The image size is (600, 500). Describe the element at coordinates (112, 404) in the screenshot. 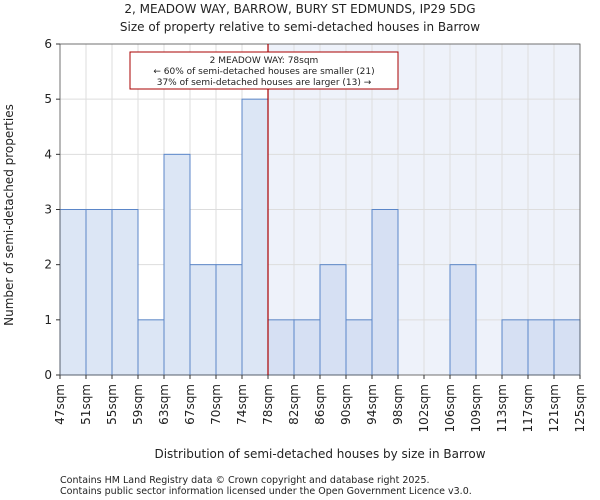

I see `x-tick-label: 55sqm` at that location.